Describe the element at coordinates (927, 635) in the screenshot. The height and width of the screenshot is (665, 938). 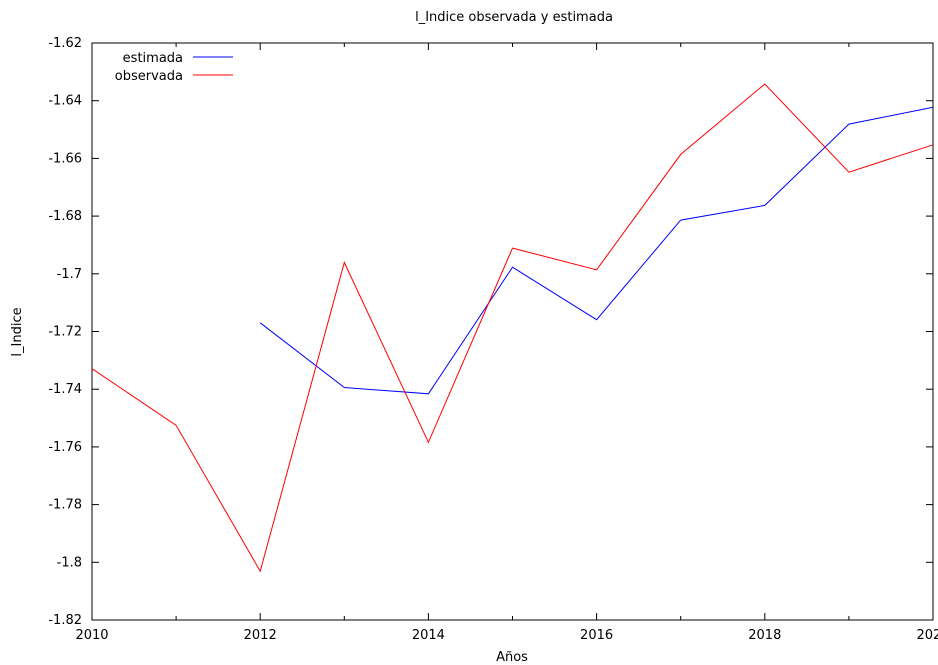
I see `x-tick-label: 2020` at that location.